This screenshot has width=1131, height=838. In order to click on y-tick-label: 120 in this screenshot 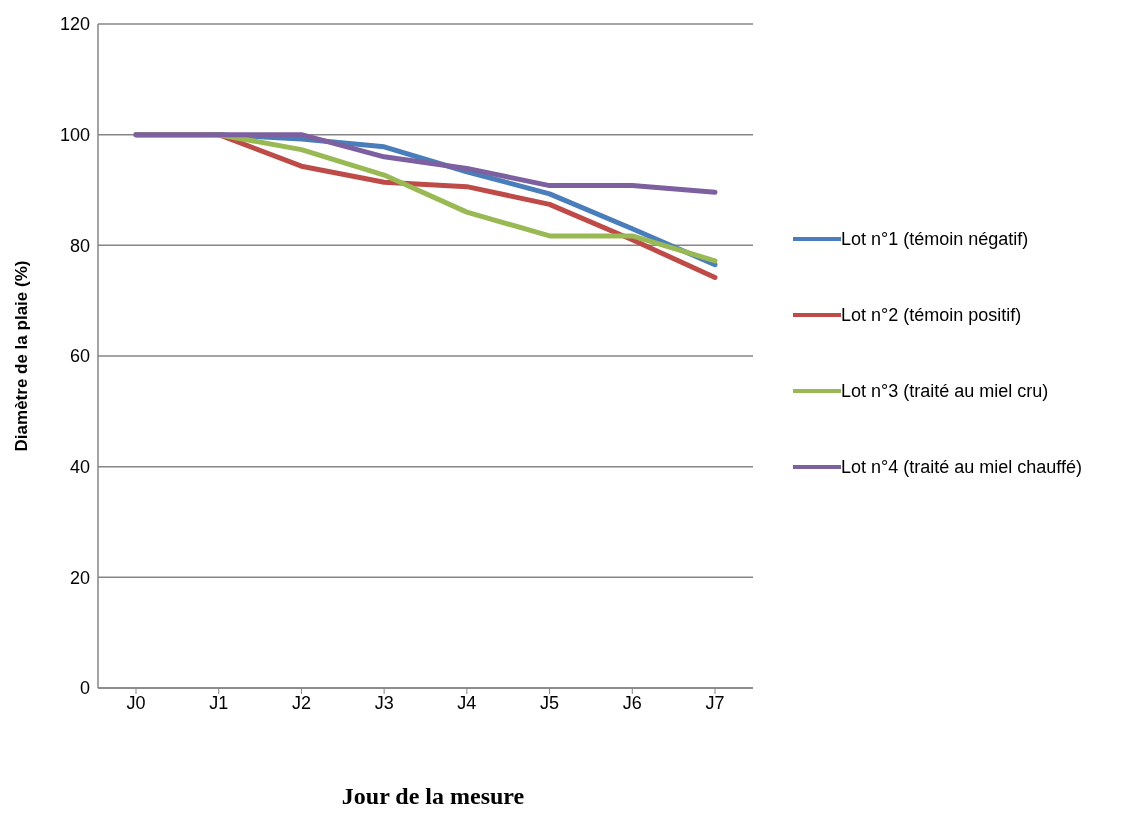, I will do `click(74, 24)`.